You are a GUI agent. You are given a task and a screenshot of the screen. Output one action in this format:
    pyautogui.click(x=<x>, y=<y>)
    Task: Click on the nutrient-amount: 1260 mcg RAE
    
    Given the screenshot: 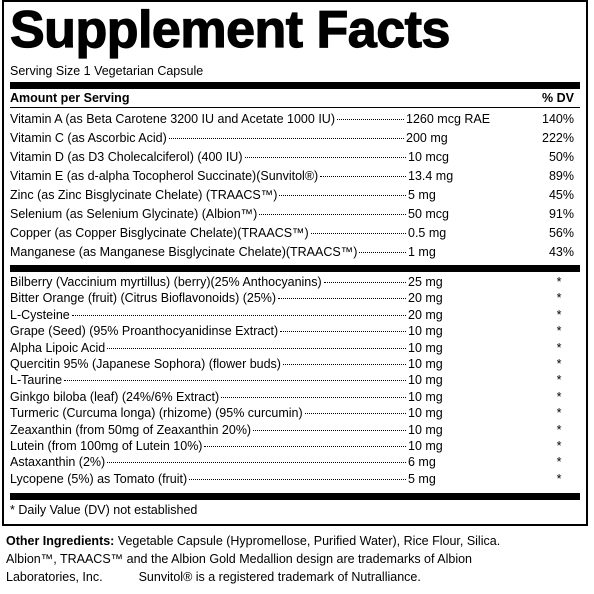 What is the action you would take?
    pyautogui.click(x=448, y=119)
    